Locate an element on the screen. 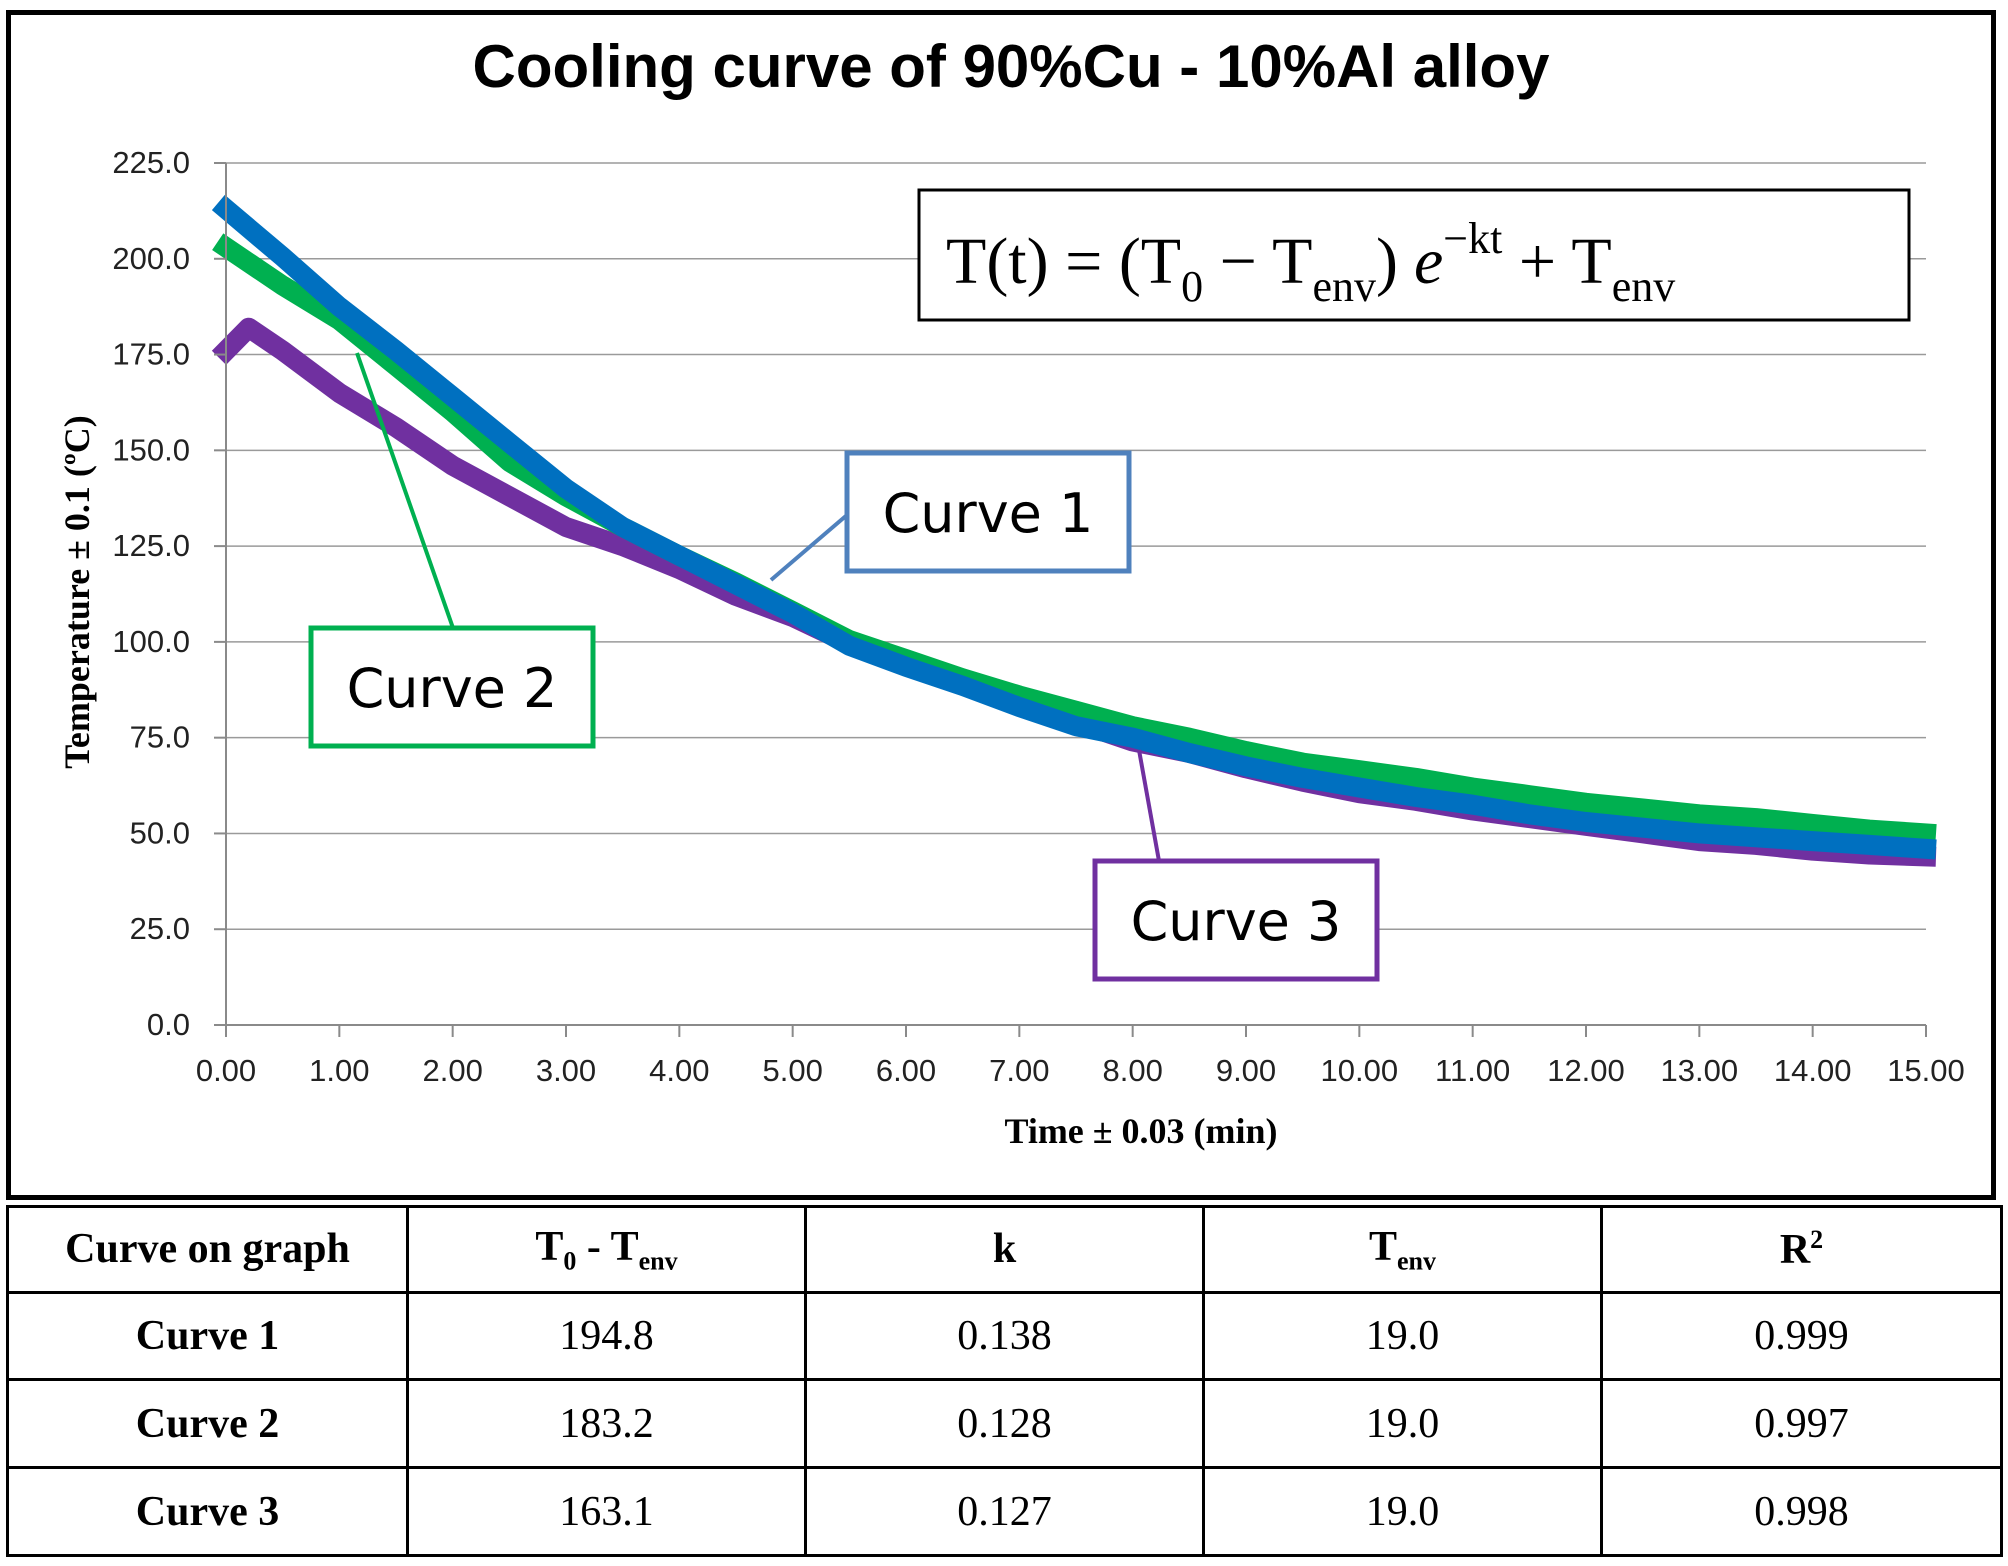 This screenshot has height=1566, width=2008. y-axis-label: Temperature ± 0.1 (ºC) is located at coordinates (77, 592).